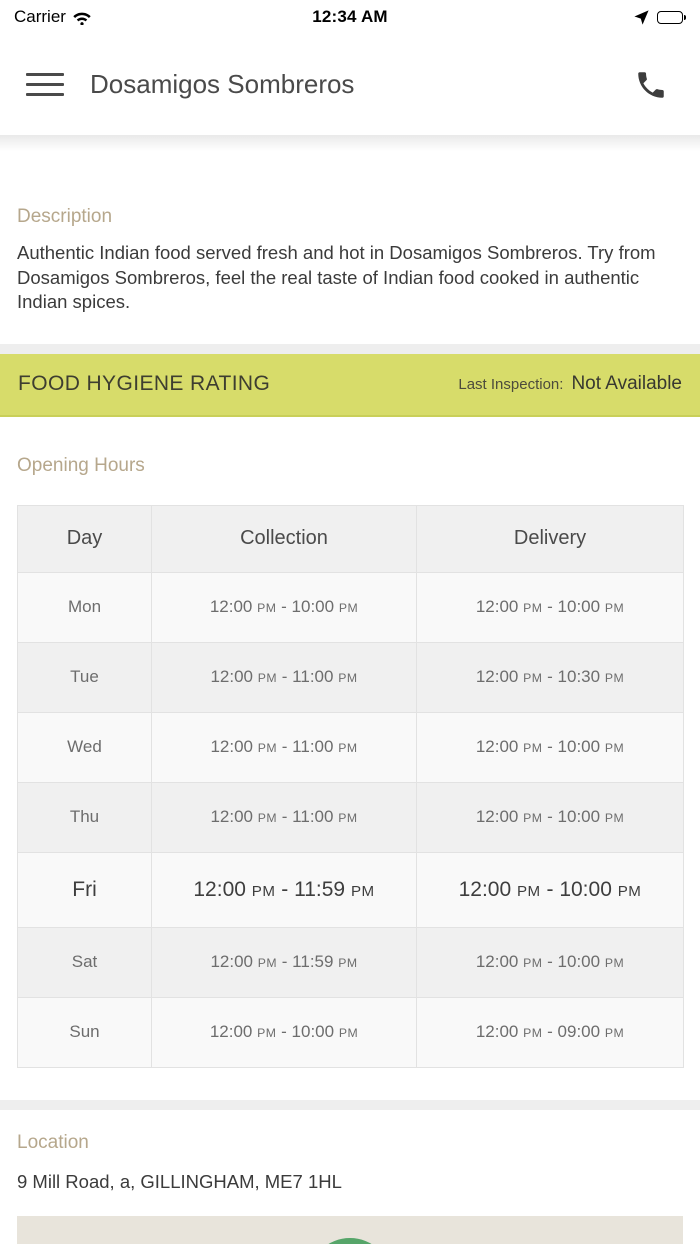 This screenshot has width=700, height=1244. Describe the element at coordinates (45, 84) in the screenshot. I see `hamburger-menu-icon` at that location.